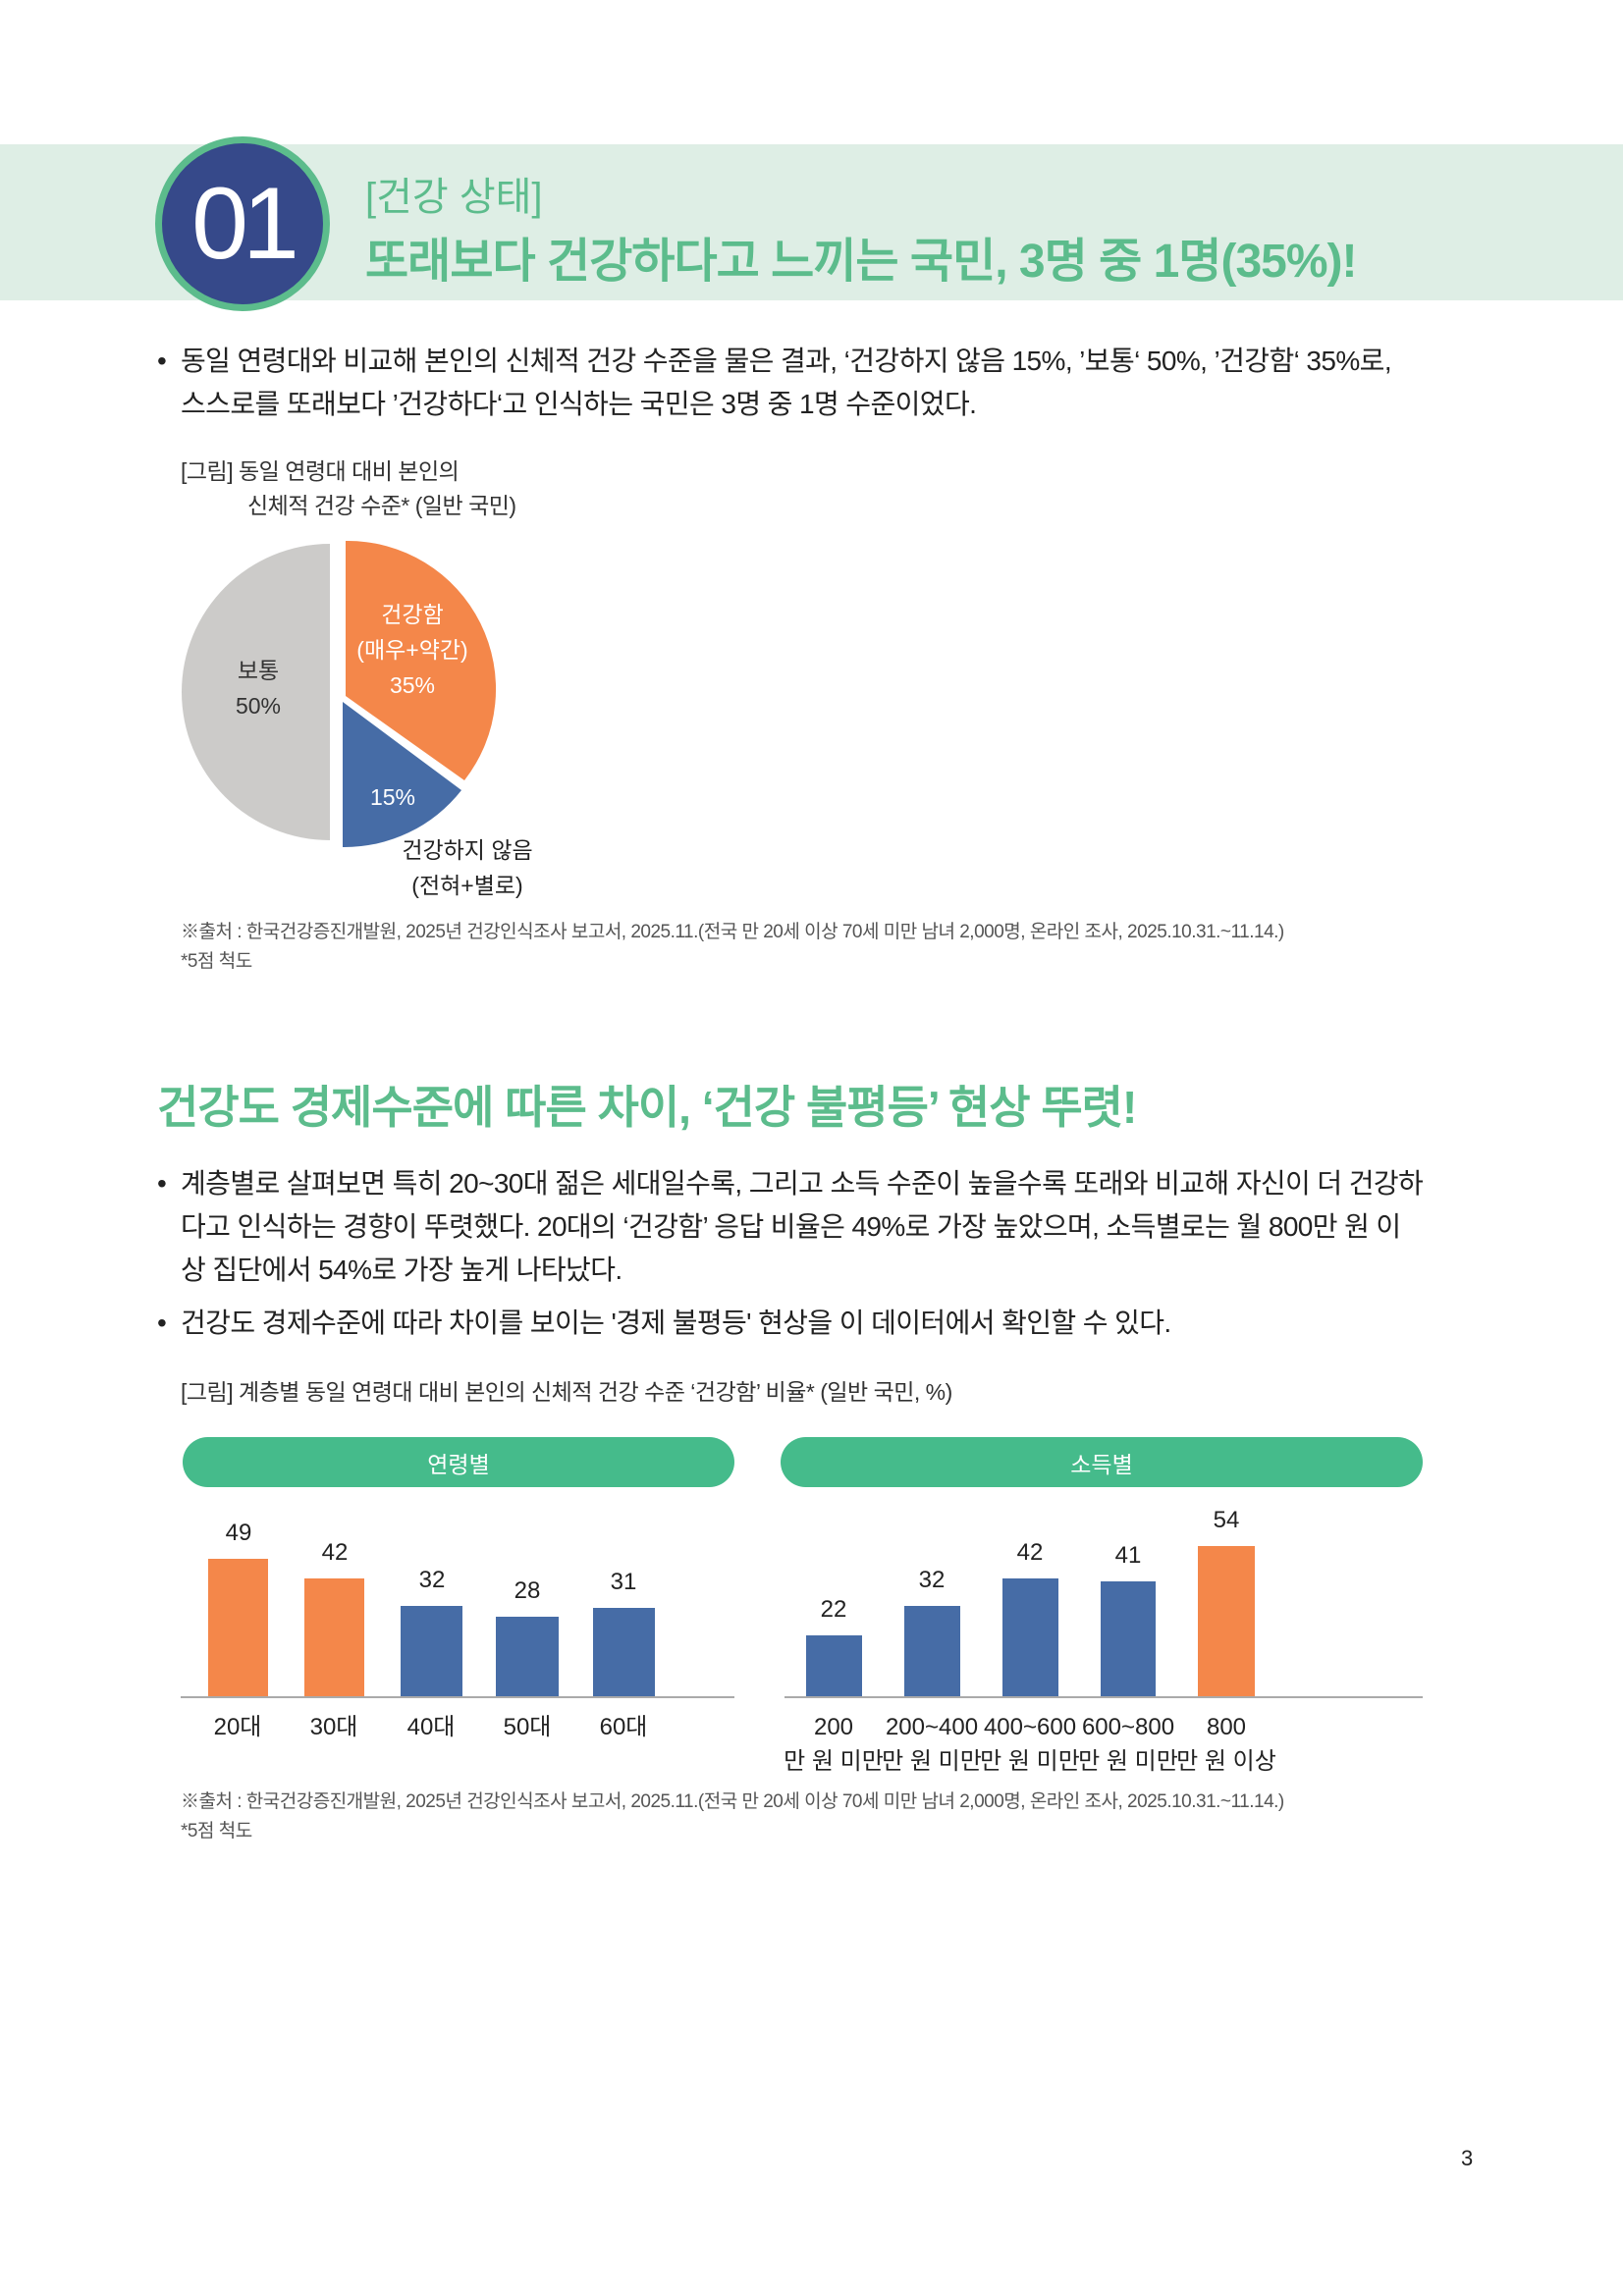 Image resolution: width=1623 pixels, height=2296 pixels. What do you see at coordinates (1226, 1727) in the screenshot?
I see `x-label-line1: 800` at bounding box center [1226, 1727].